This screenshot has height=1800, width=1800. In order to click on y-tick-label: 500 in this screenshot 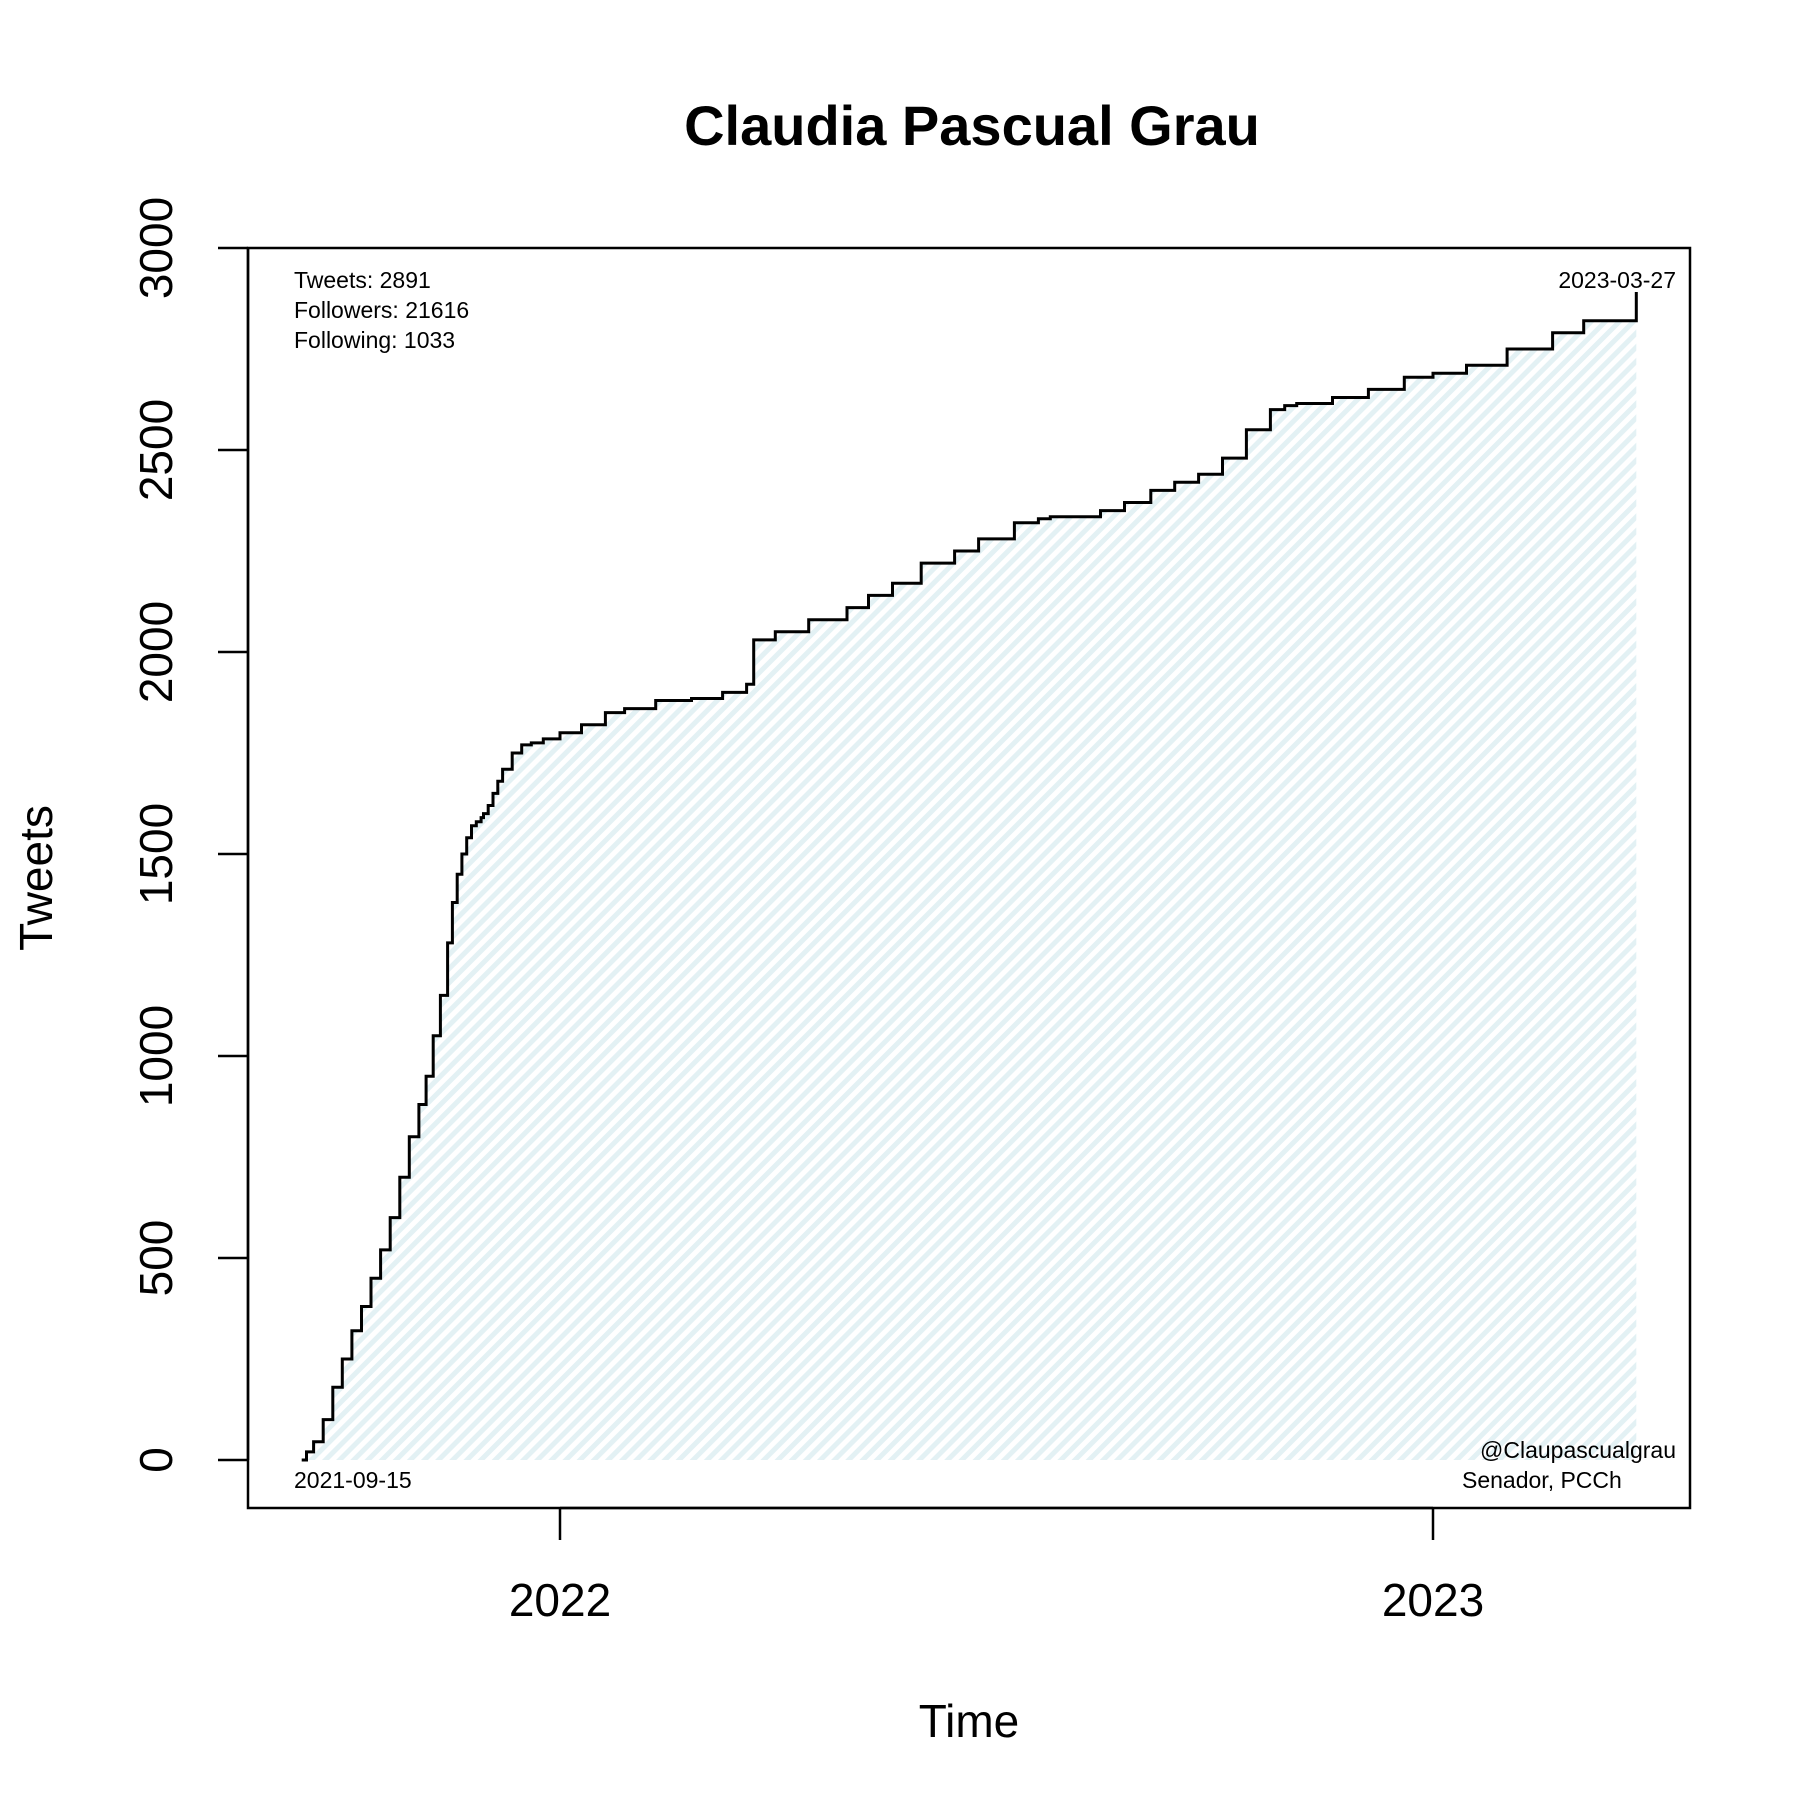, I will do `click(156, 1258)`.